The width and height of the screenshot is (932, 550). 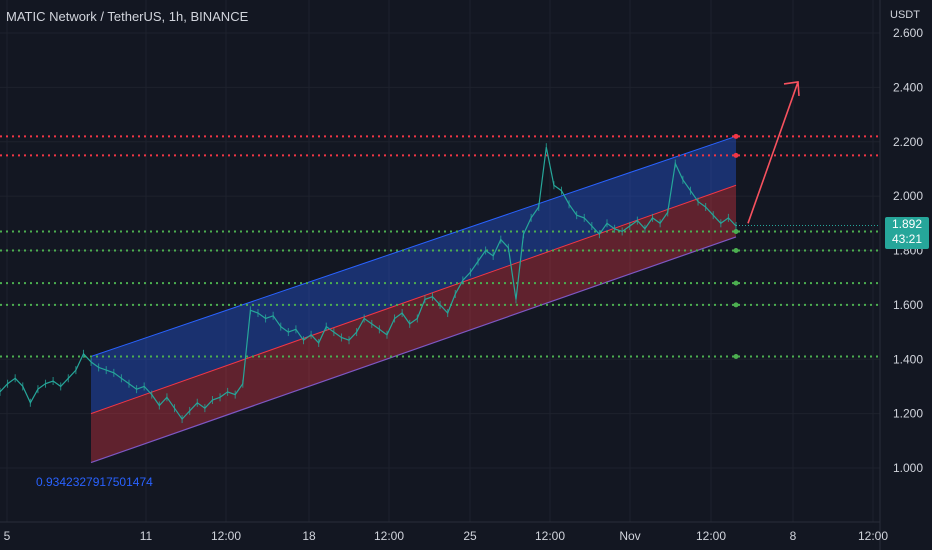 I want to click on y-tick-label: 1.400, so click(x=908, y=359).